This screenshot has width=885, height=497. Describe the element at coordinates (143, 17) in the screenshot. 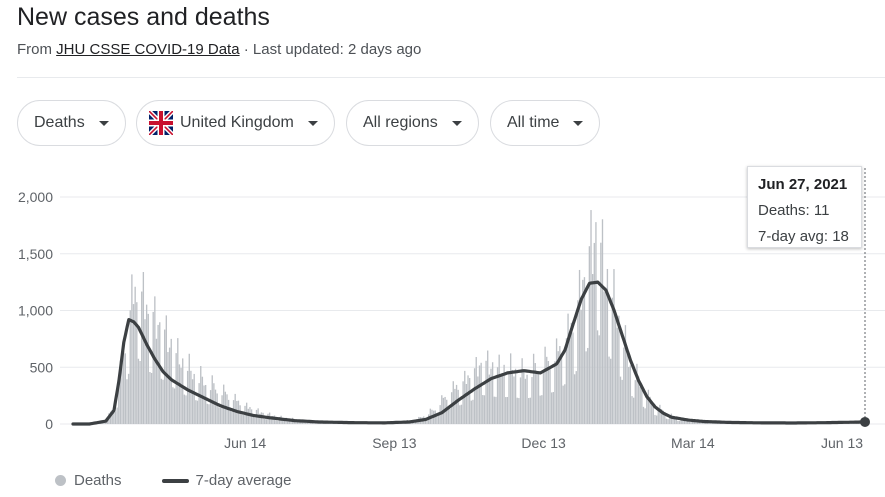

I see `page-title: New cases and deaths` at that location.